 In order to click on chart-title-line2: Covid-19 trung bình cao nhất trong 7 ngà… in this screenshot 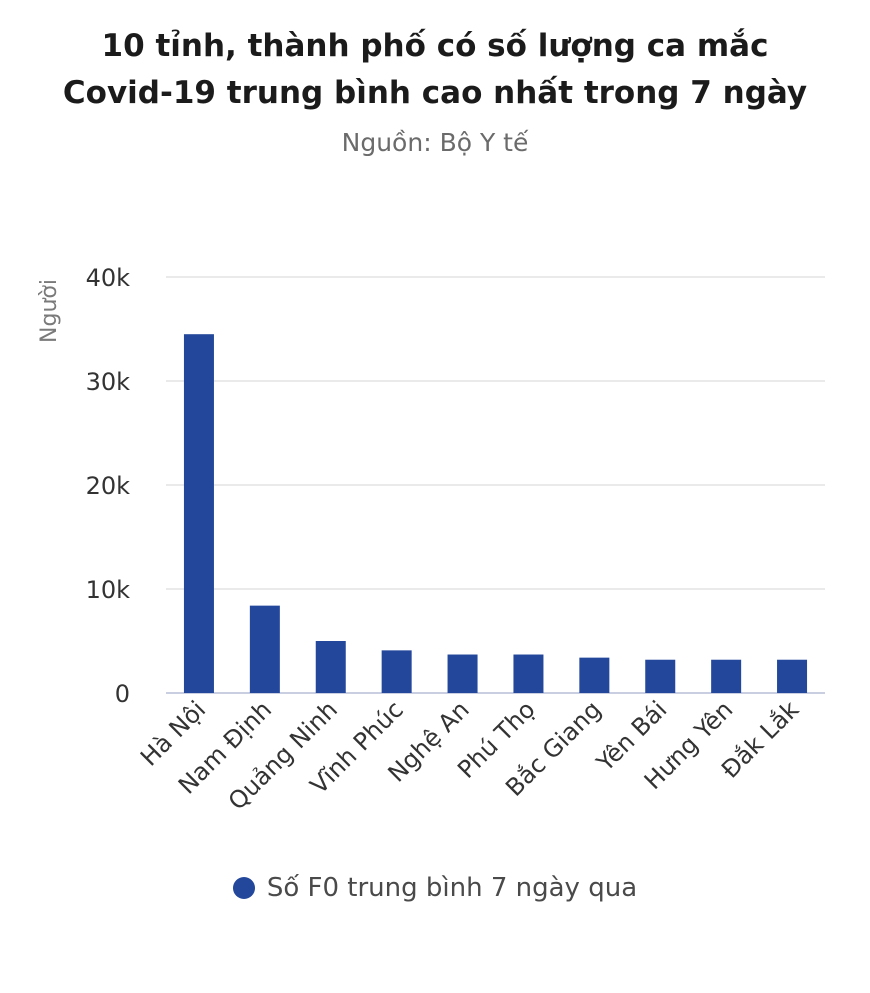, I will do `click(435, 93)`.